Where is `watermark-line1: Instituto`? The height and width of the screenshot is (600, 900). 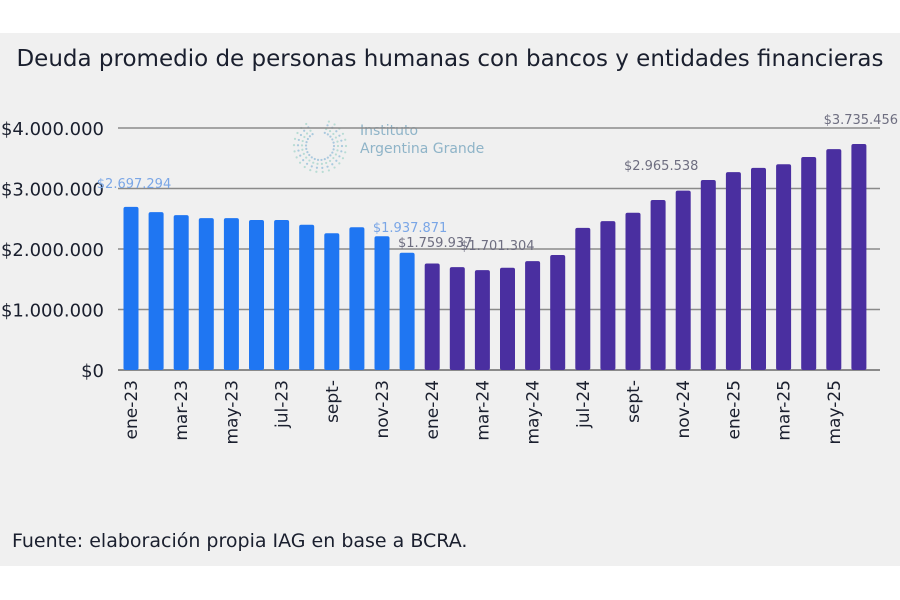
watermark-line1: Instituto is located at coordinates (389, 131).